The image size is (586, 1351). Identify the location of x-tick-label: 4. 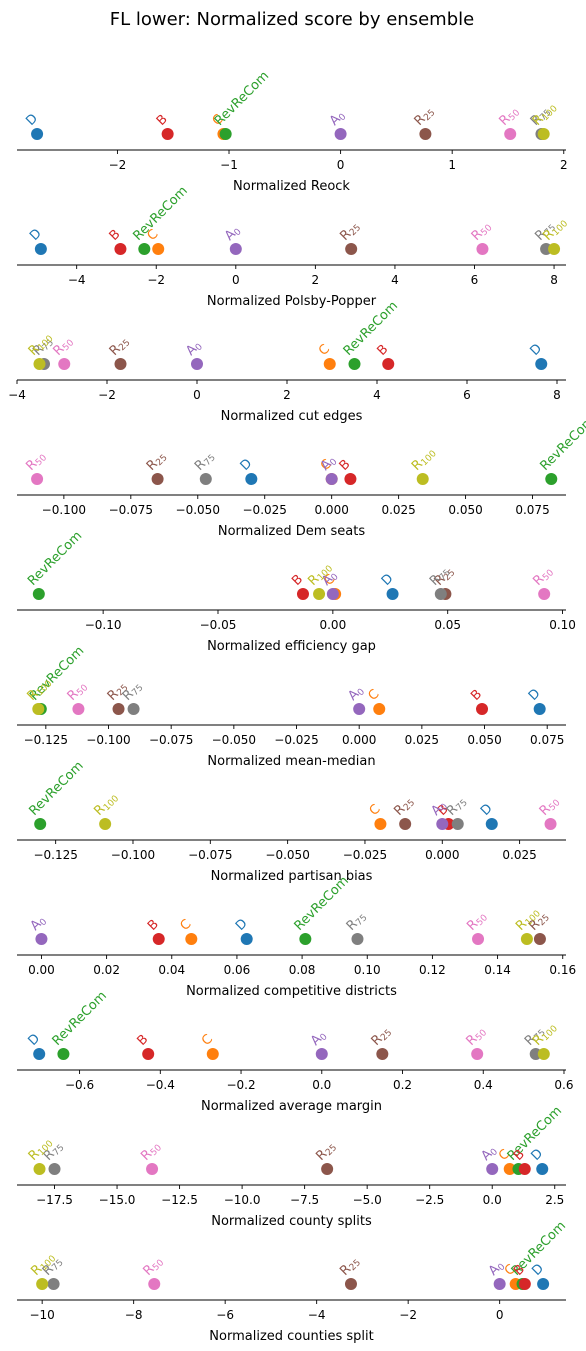
(395, 280).